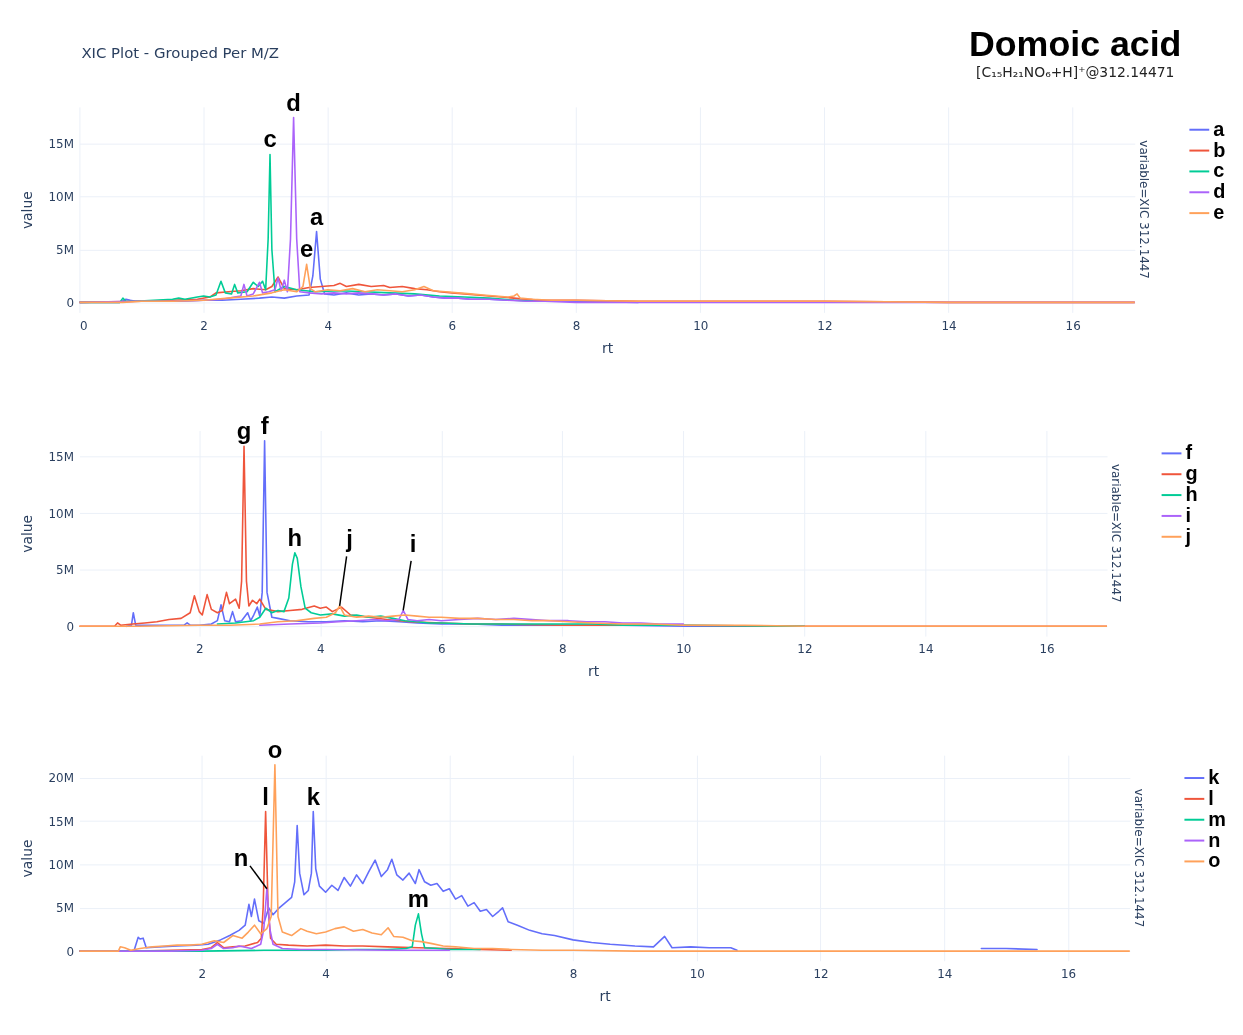  Describe the element at coordinates (295, 537) in the screenshot. I see `annotation: h` at that location.